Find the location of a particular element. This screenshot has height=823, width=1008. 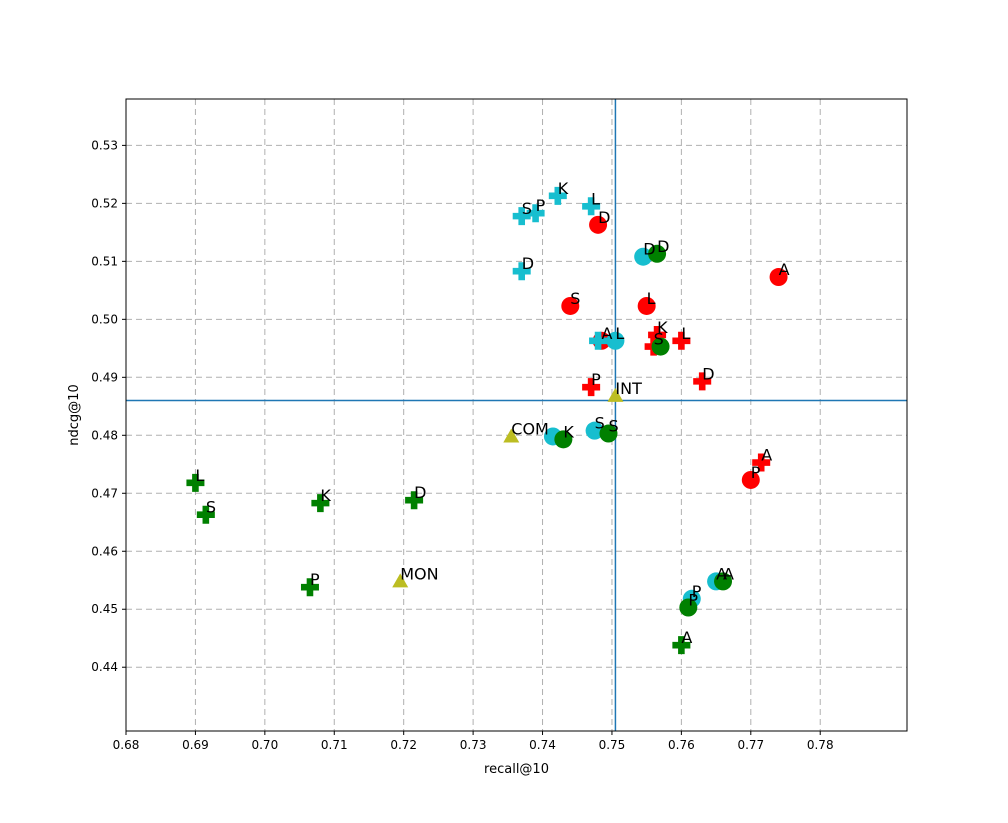

x-tick-label: 0.77 is located at coordinates (750, 745).